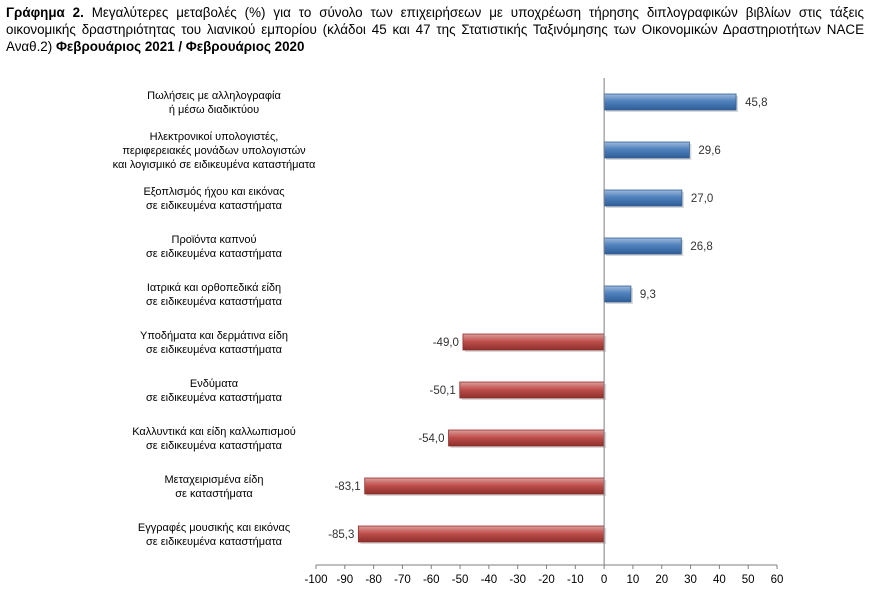 Image resolution: width=870 pixels, height=592 pixels. Describe the element at coordinates (517, 580) in the screenshot. I see `x-tick-label: -30` at that location.